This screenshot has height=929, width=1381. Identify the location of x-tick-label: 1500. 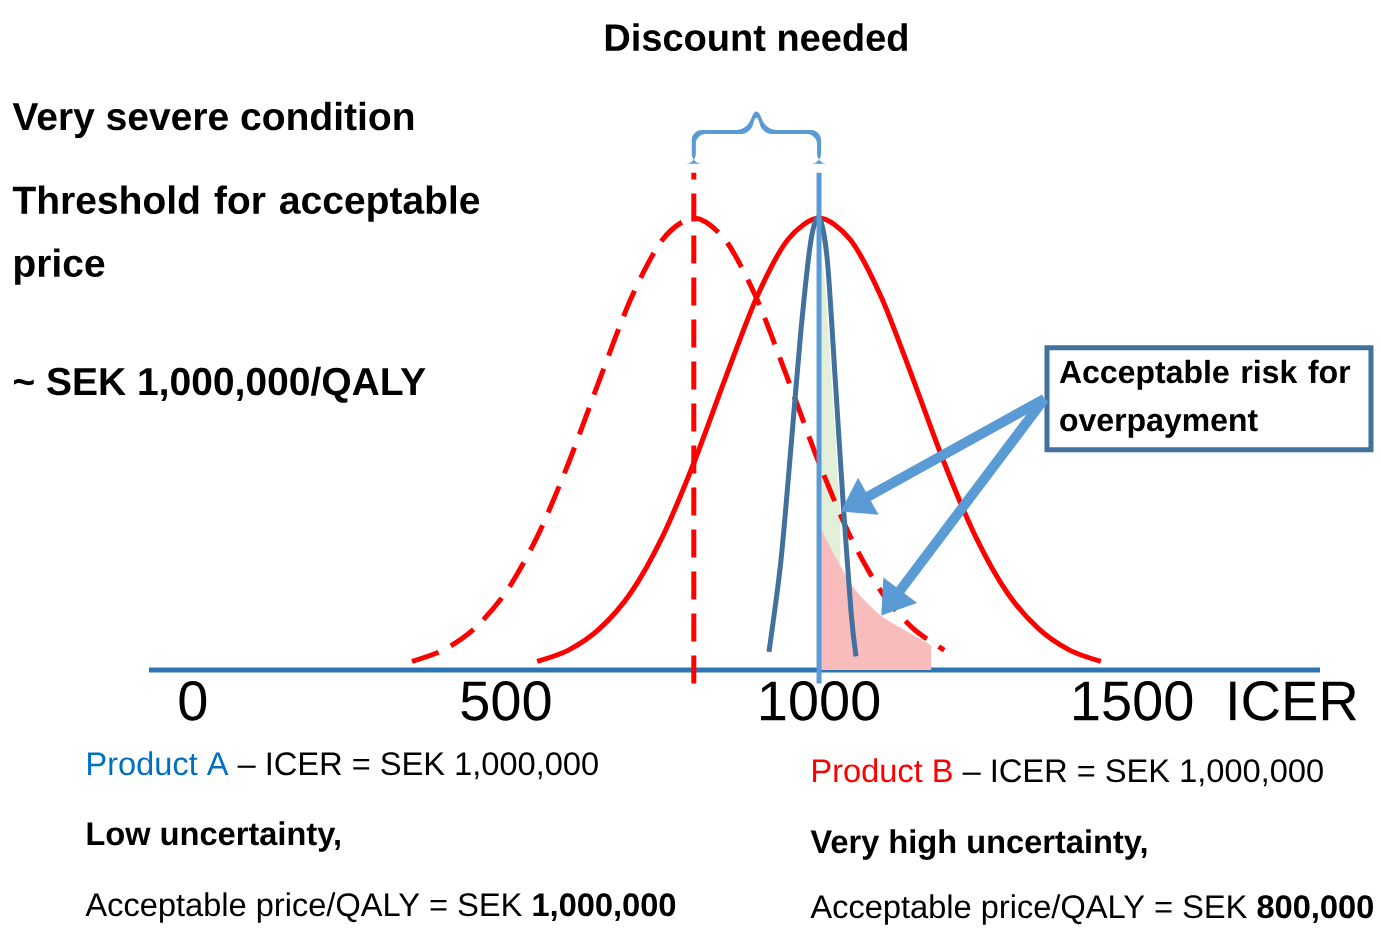
(1133, 701).